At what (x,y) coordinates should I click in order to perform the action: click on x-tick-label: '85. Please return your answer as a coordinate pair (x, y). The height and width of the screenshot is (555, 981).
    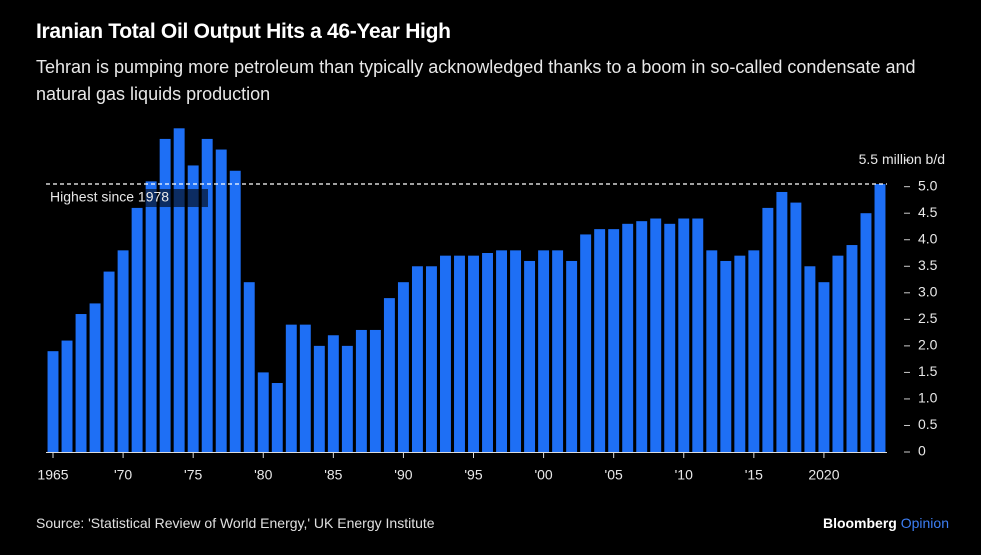
    Looking at the image, I should click on (333, 475).